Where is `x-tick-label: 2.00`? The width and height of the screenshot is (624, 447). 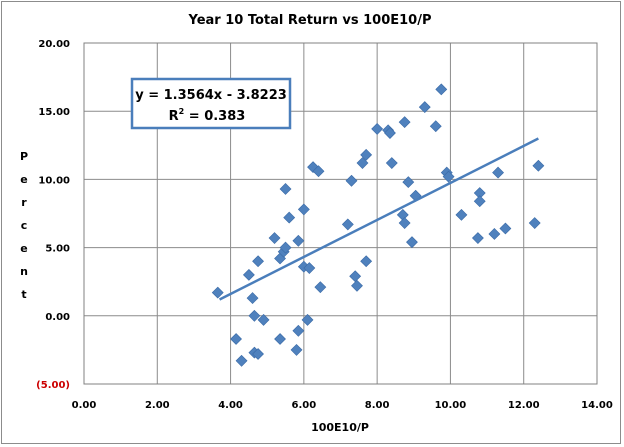 x-tick-label: 2.00 is located at coordinates (157, 405).